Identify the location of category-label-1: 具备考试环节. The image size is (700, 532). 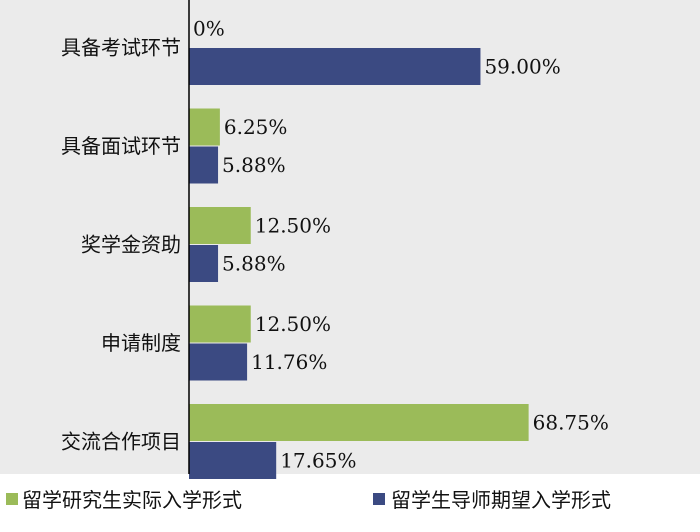
(121, 48).